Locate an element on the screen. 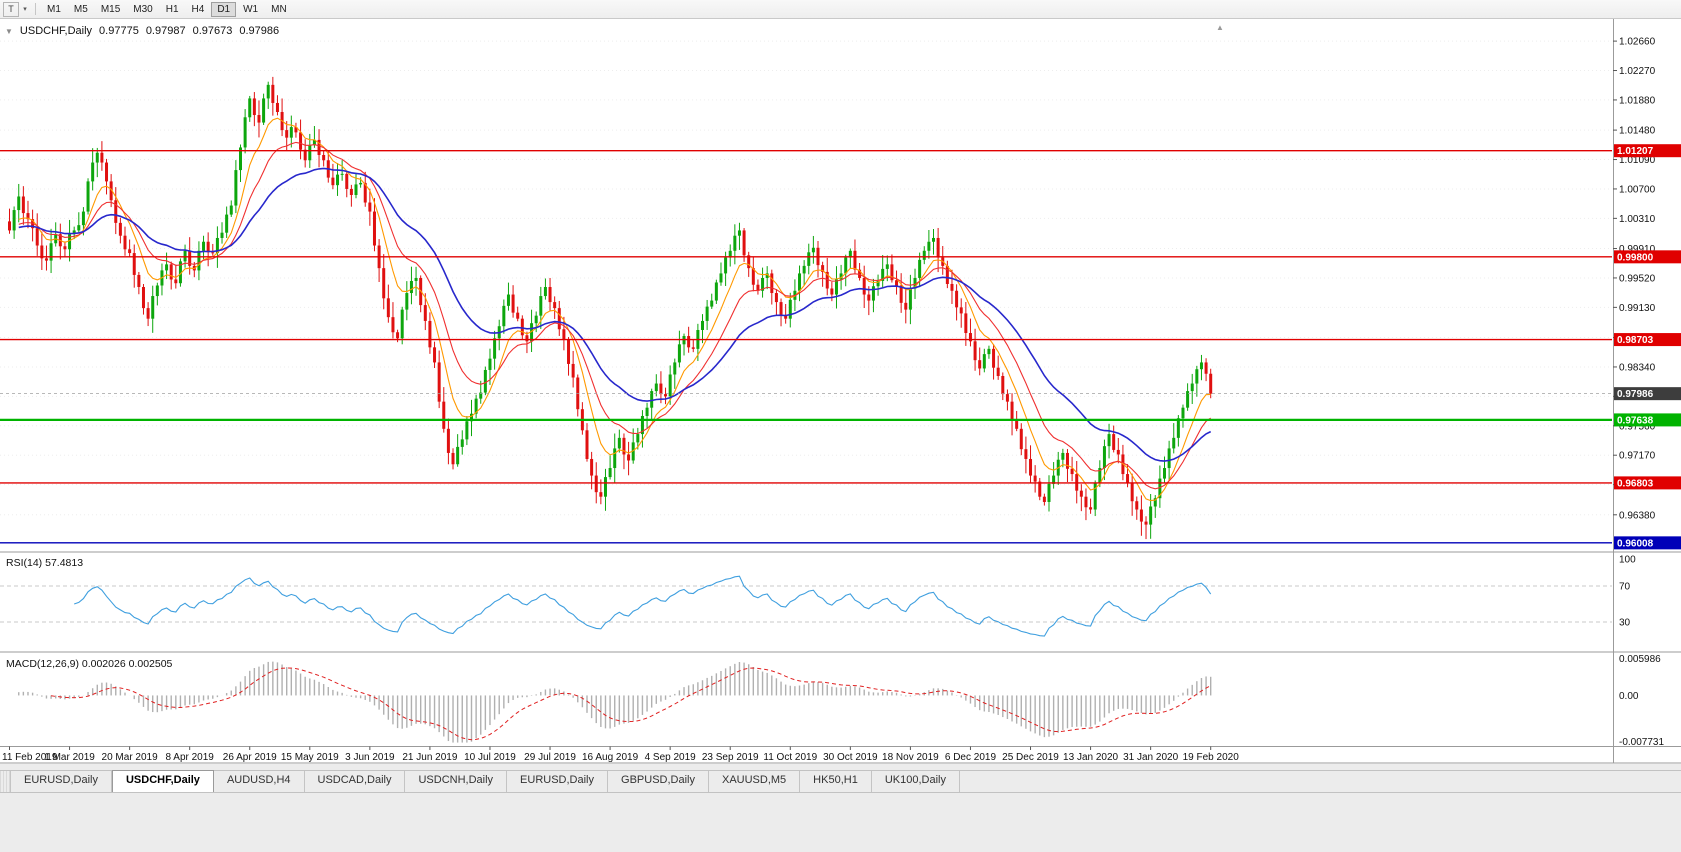 This screenshot has height=852, width=1681. timeframe-button-m15: M15 is located at coordinates (110, 9).